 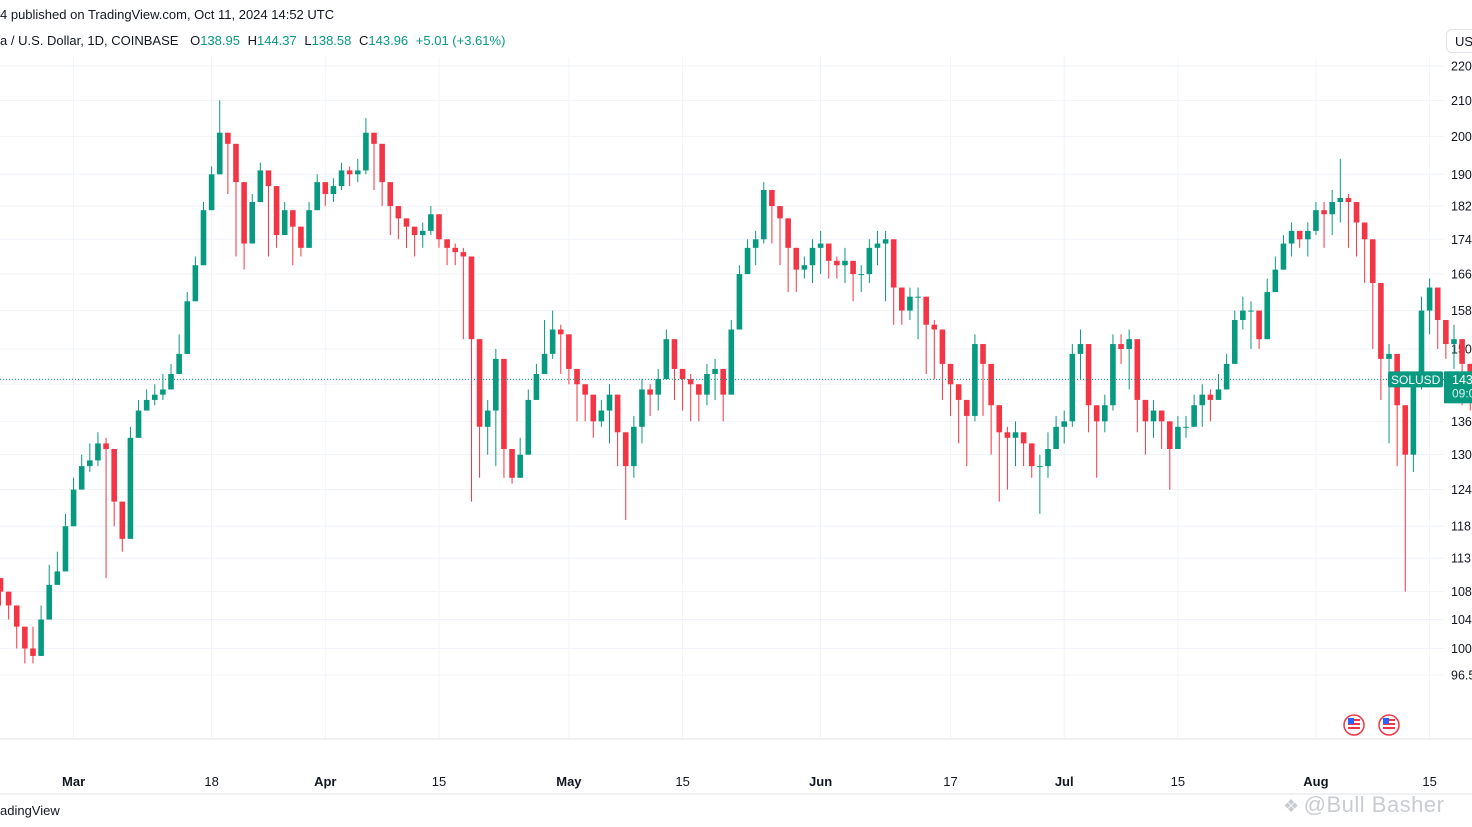 What do you see at coordinates (1415, 379) in the screenshot?
I see `symbol-tag` at bounding box center [1415, 379].